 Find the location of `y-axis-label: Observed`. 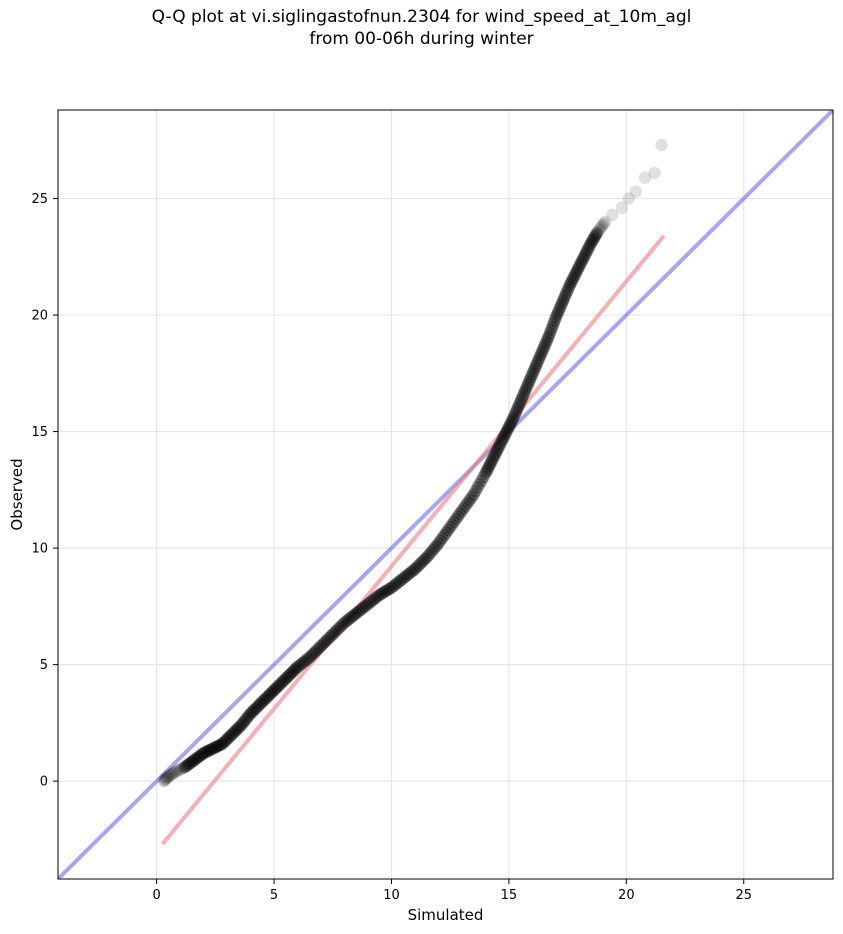

y-axis-label: Observed is located at coordinates (17, 494).